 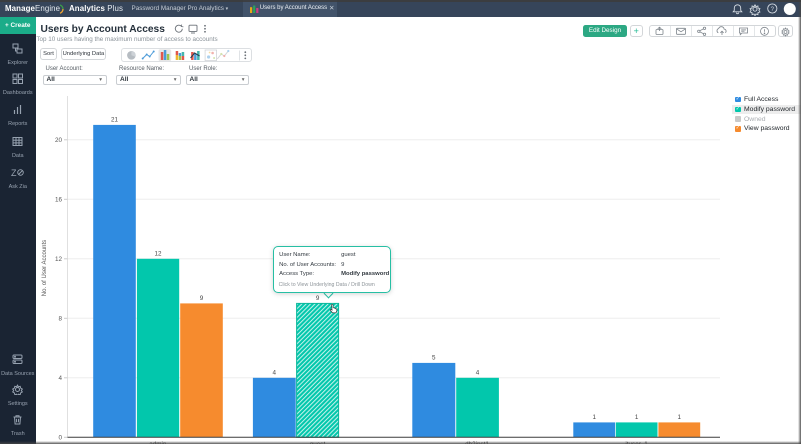 I want to click on svg-text: 20, so click(x=59, y=140).